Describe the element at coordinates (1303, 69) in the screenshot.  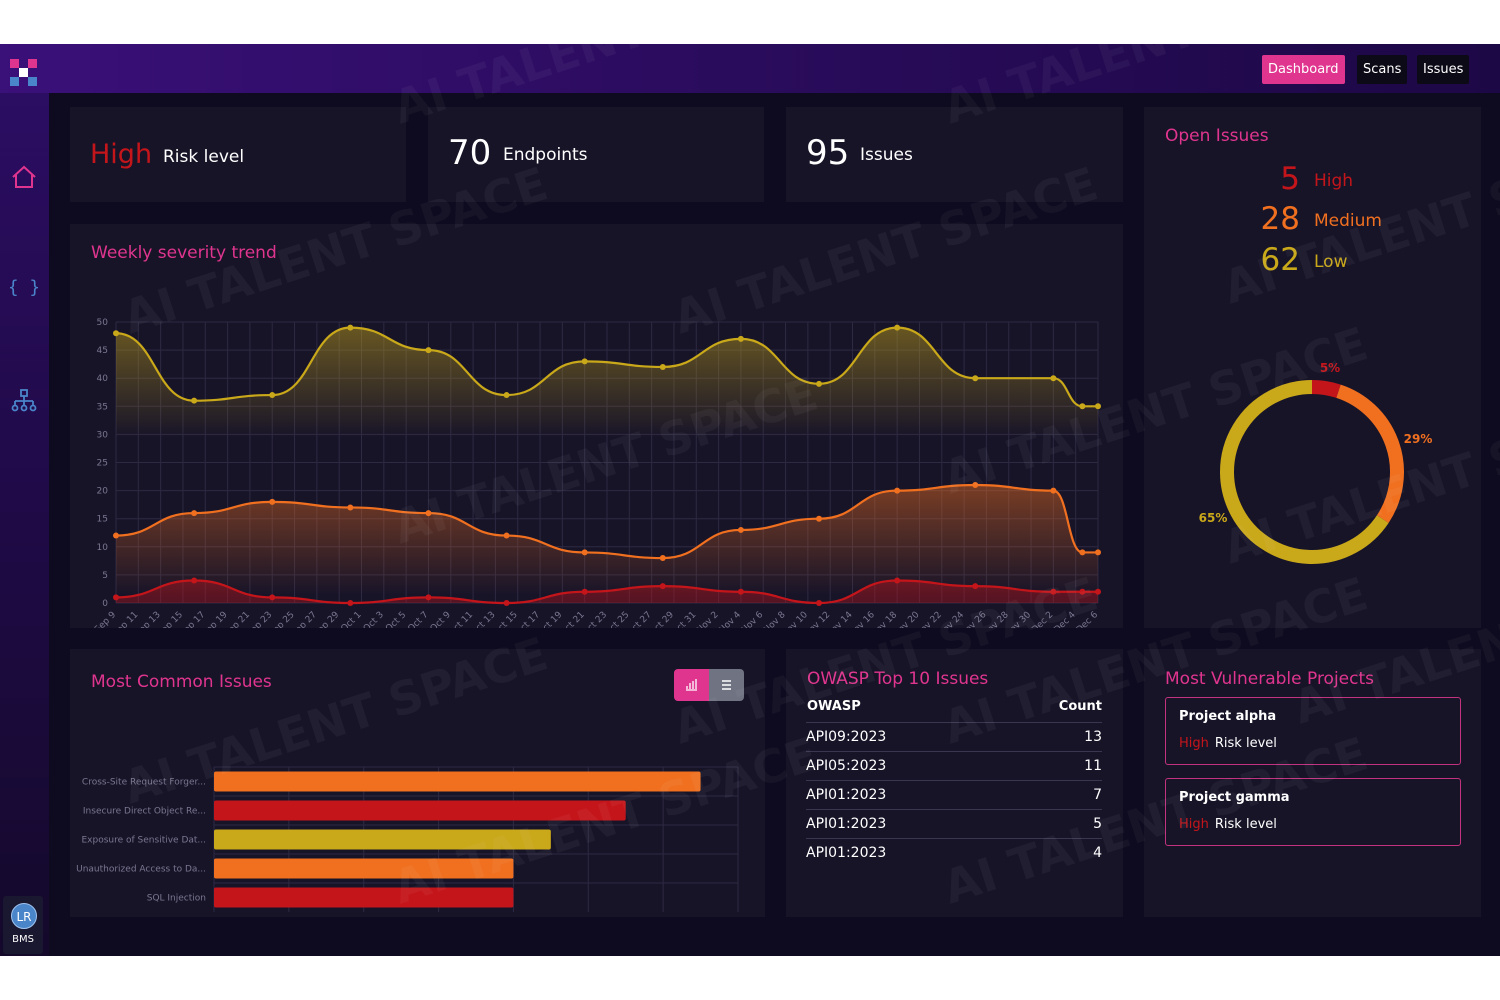
I see `nav-dashboard: Dashboard` at that location.